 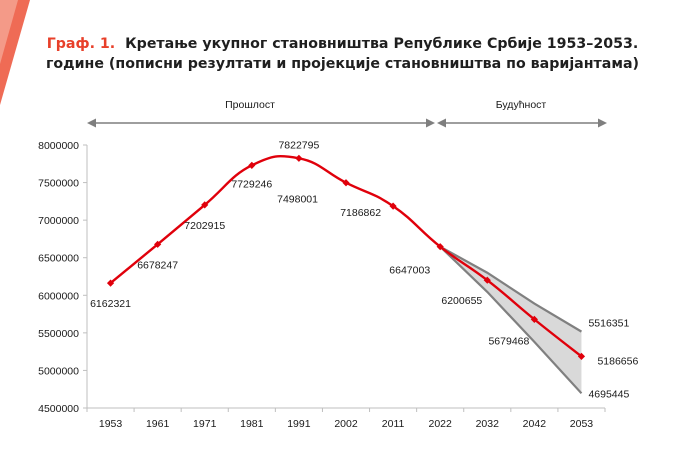 What do you see at coordinates (110, 304) in the screenshot?
I see `data-label: 6162321` at bounding box center [110, 304].